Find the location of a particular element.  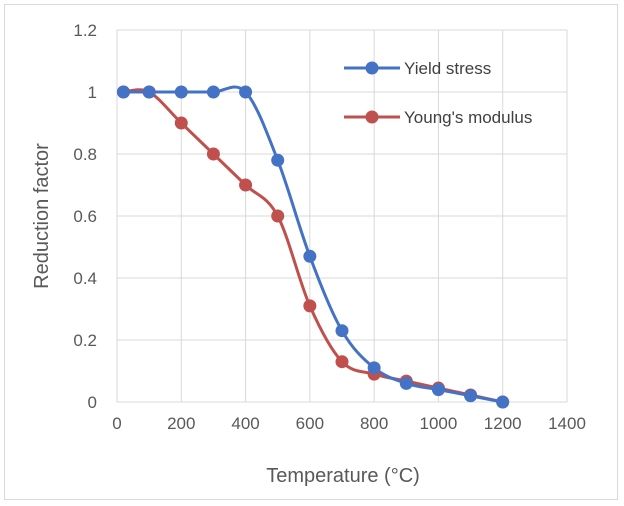

legend: Yield stress Young's modulus is located at coordinates (438, 93).